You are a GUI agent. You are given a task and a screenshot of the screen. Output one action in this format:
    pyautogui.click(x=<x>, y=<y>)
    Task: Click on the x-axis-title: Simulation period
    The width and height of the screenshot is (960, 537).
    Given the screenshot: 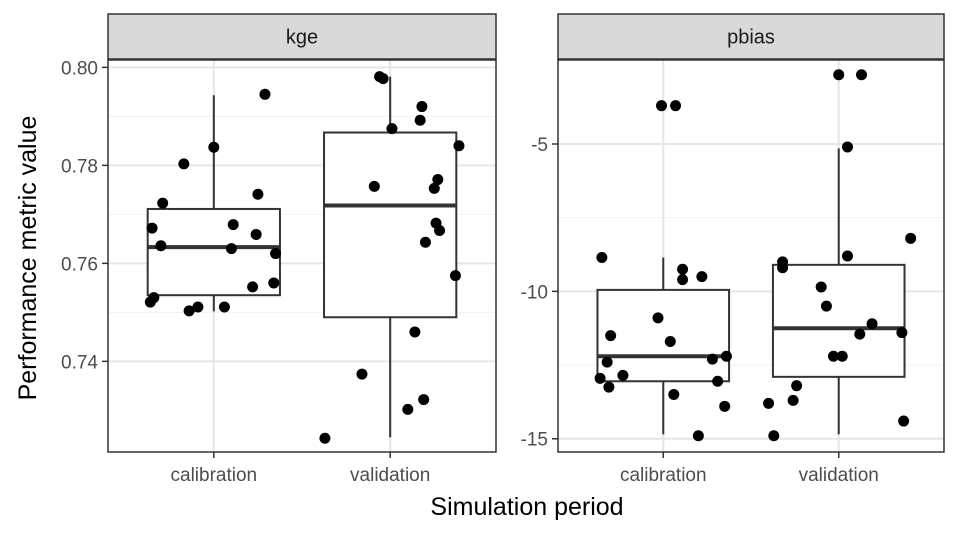 What is the action you would take?
    pyautogui.click(x=526, y=507)
    